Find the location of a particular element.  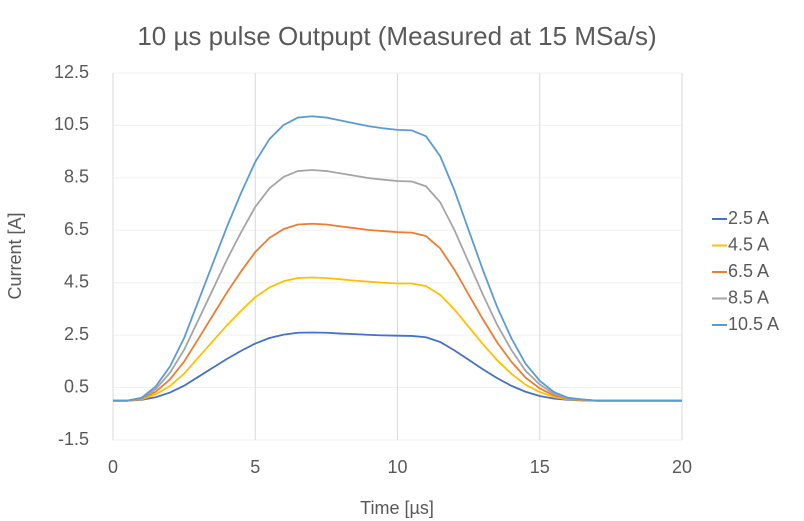

legend-label: 4.5 A is located at coordinates (748, 244).